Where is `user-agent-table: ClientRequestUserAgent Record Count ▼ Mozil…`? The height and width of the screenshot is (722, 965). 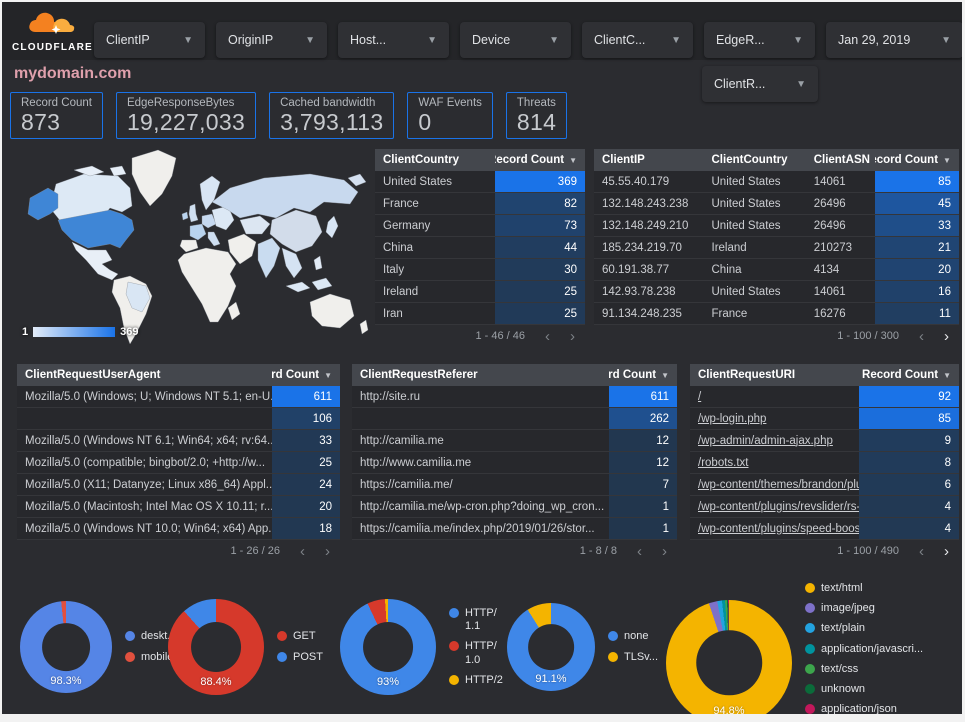
user-agent-table: ClientRequestUserAgent Record Count ▼ Mozil… is located at coordinates (178, 463).